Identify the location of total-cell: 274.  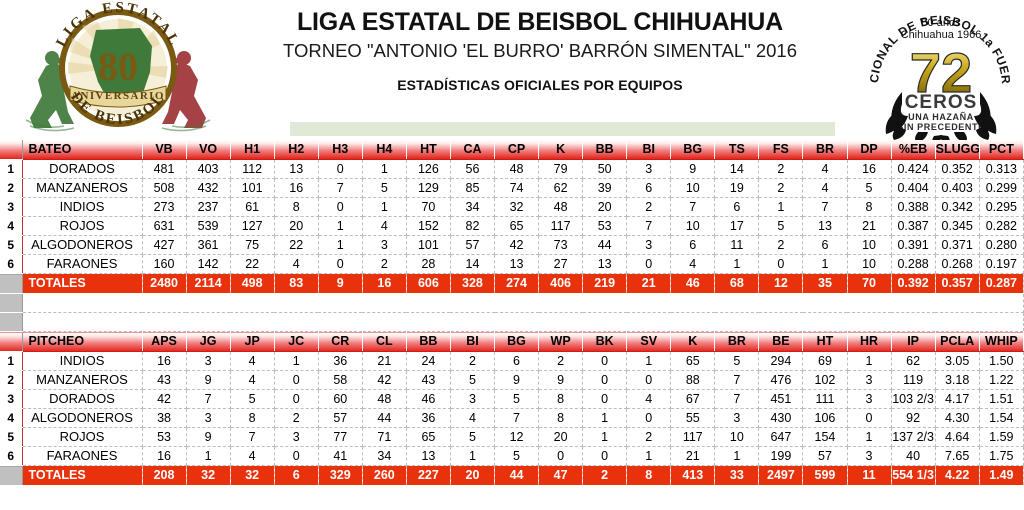
(517, 283).